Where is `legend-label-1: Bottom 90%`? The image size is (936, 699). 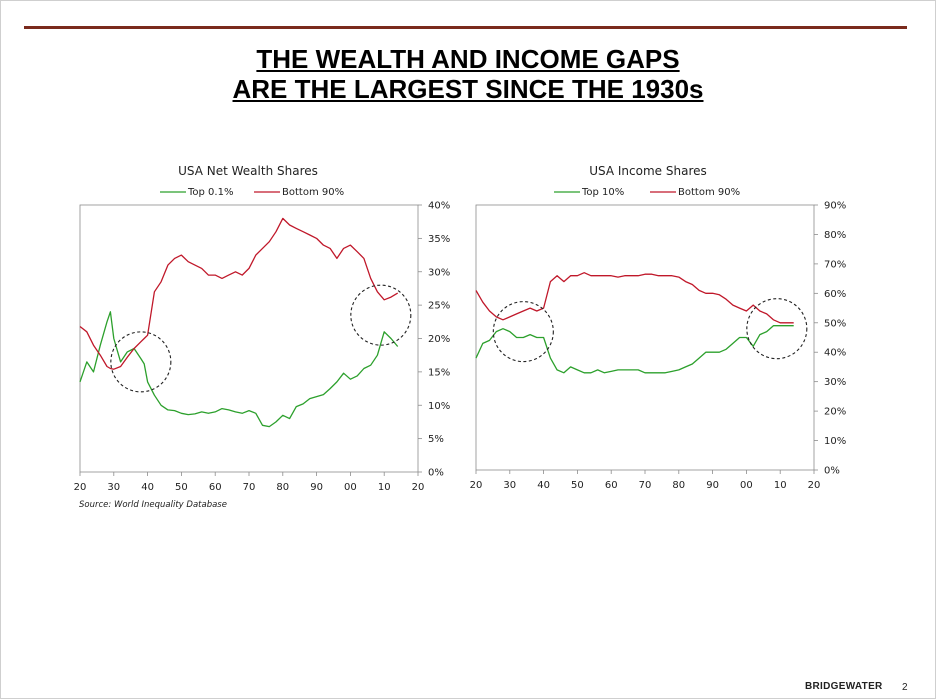
legend-label-1: Bottom 90% is located at coordinates (313, 192).